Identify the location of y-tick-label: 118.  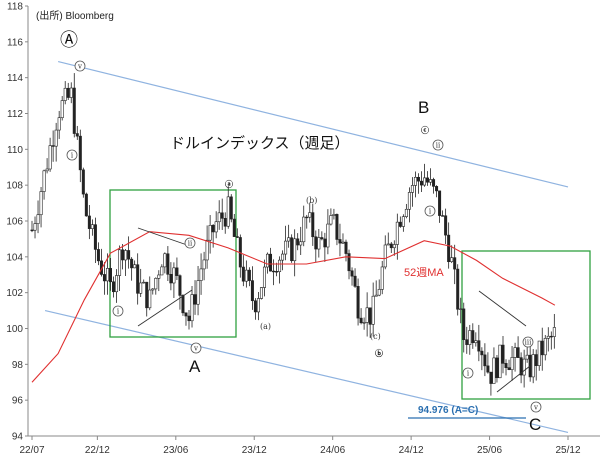
(15, 7).